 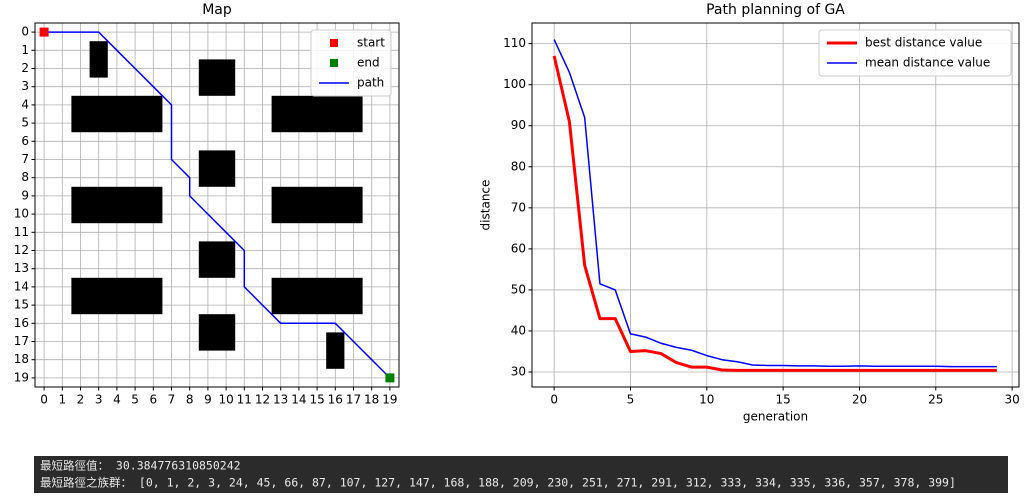 What do you see at coordinates (518, 166) in the screenshot?
I see `y-tick-label: 80` at bounding box center [518, 166].